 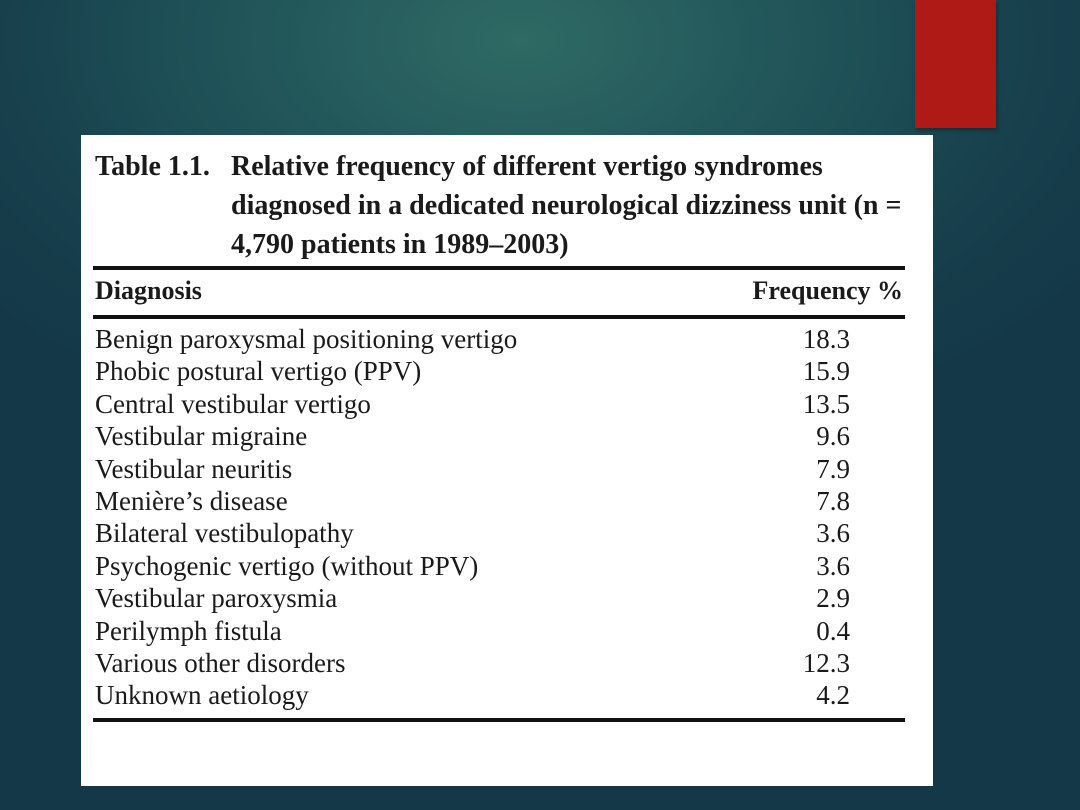 What do you see at coordinates (500, 631) in the screenshot?
I see `table-row: Perilymph fistula 0.4` at bounding box center [500, 631].